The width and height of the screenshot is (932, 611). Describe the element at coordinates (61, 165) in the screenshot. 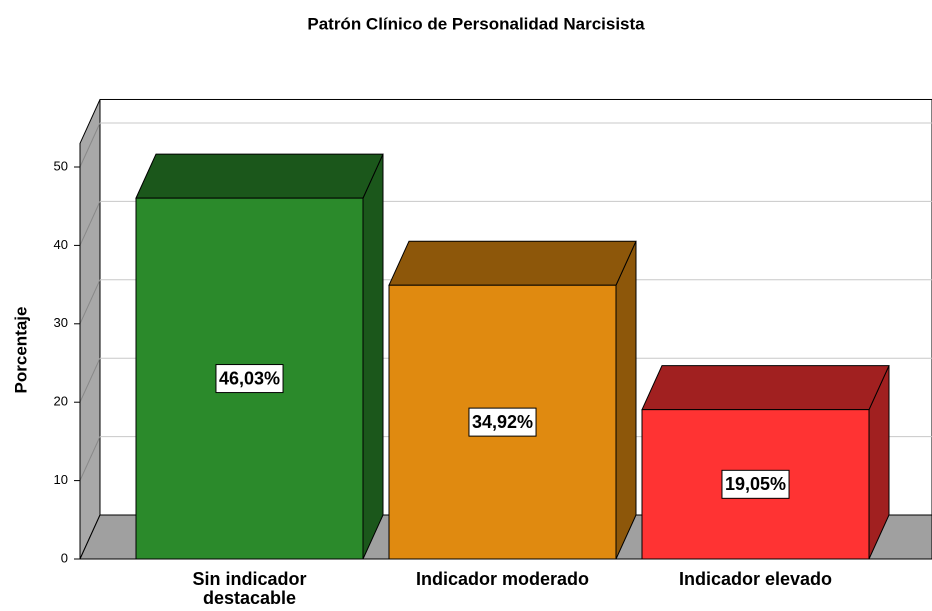

I see `y-tick-label: 50` at that location.